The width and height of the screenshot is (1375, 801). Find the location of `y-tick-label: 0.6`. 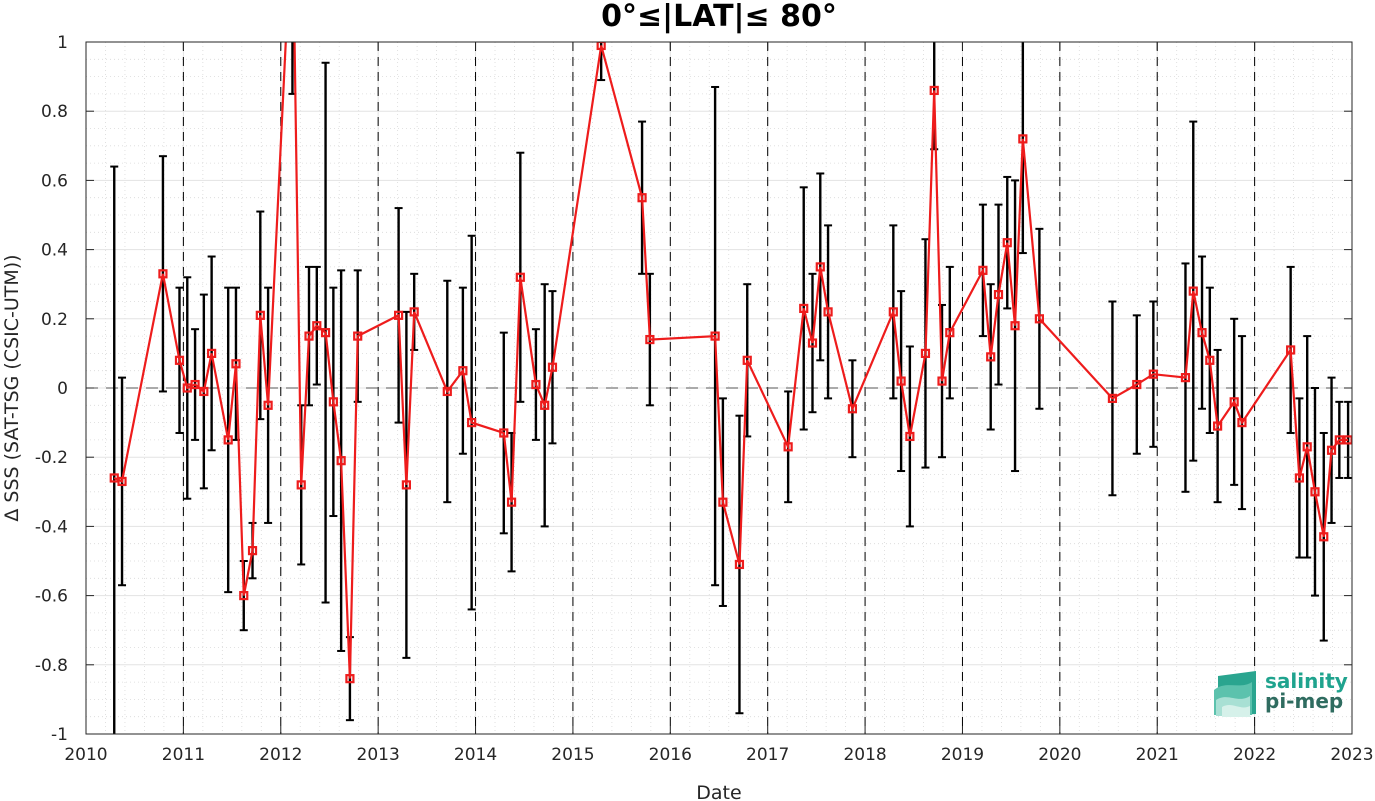

y-tick-label: 0.6 is located at coordinates (54, 181).